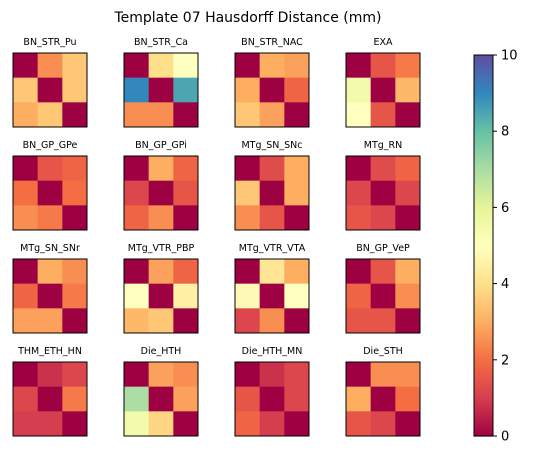  I want to click on colorbar-tick-label: 0, so click(505, 437).